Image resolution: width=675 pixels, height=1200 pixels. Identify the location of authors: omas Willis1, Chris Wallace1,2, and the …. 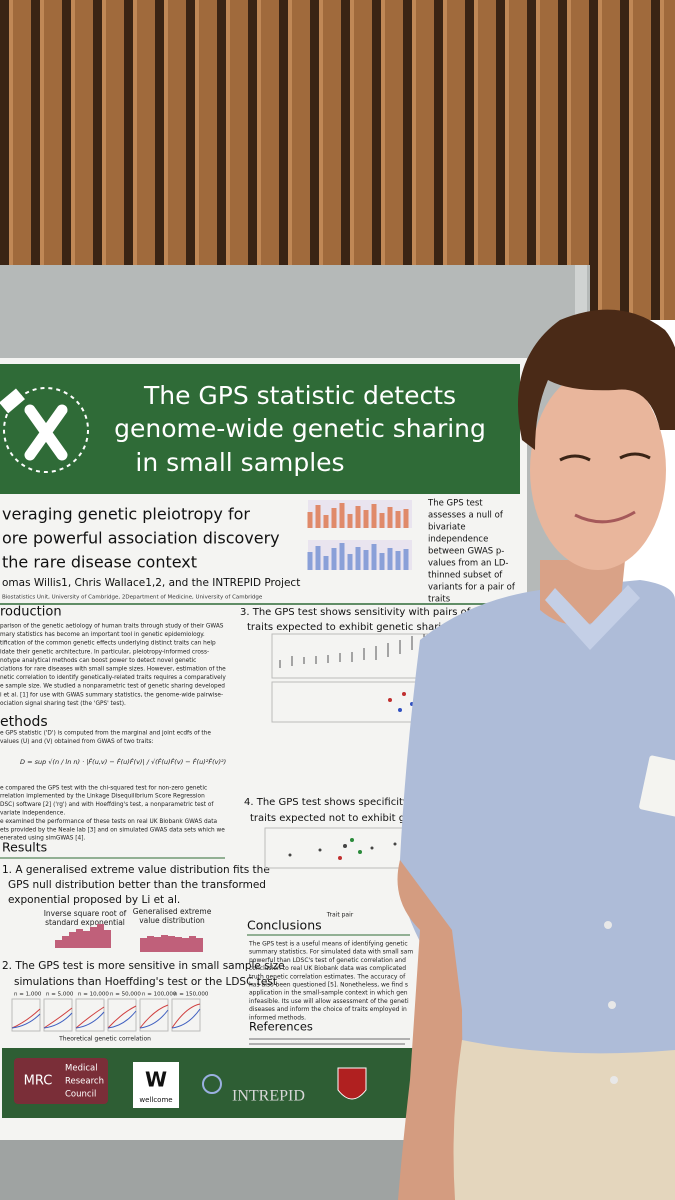
(151, 583).